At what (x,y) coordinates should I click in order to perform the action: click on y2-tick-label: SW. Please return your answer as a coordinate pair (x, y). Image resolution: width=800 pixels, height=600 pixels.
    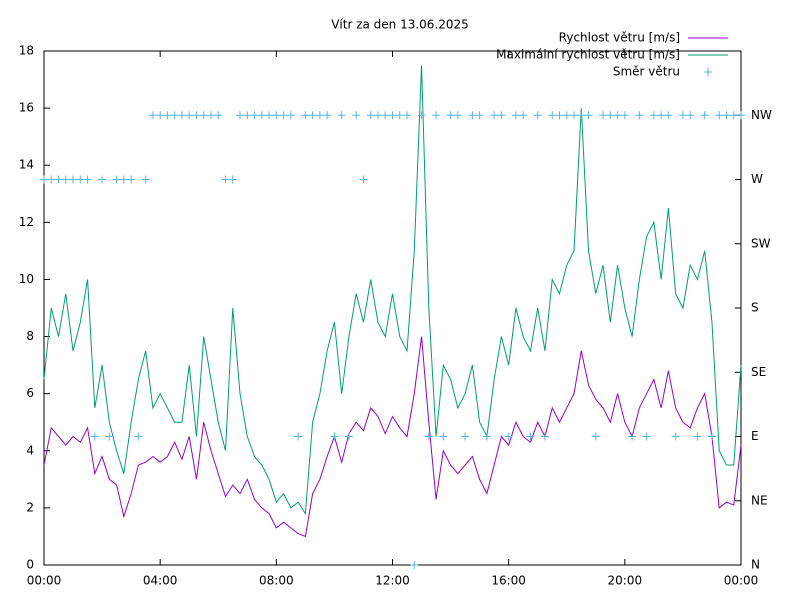
    Looking at the image, I should click on (761, 243).